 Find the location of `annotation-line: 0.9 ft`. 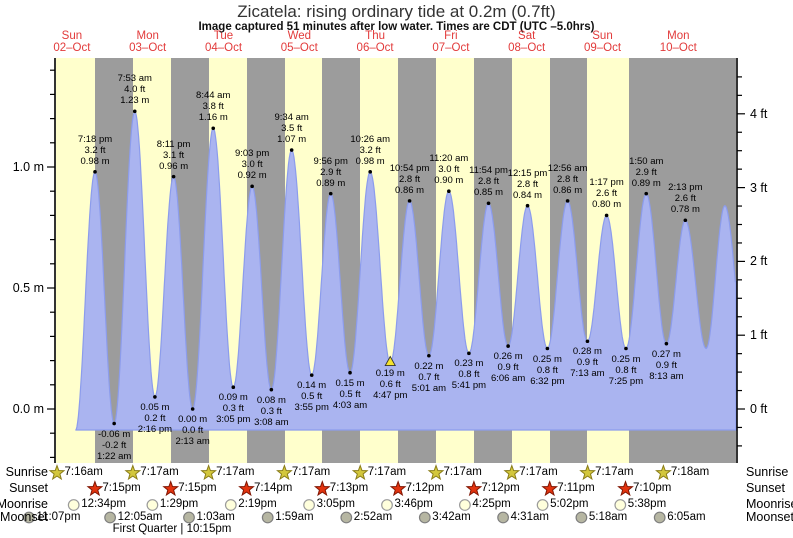

annotation-line: 0.9 ft is located at coordinates (508, 368).